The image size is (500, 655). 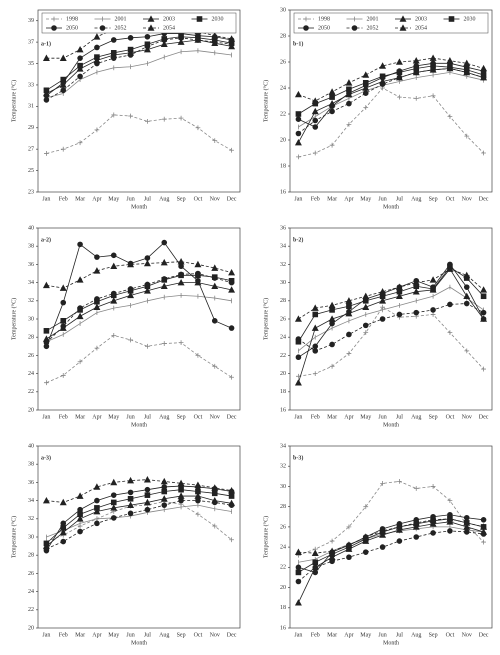 I want to click on legend-label: 2003, so click(x=169, y=19).